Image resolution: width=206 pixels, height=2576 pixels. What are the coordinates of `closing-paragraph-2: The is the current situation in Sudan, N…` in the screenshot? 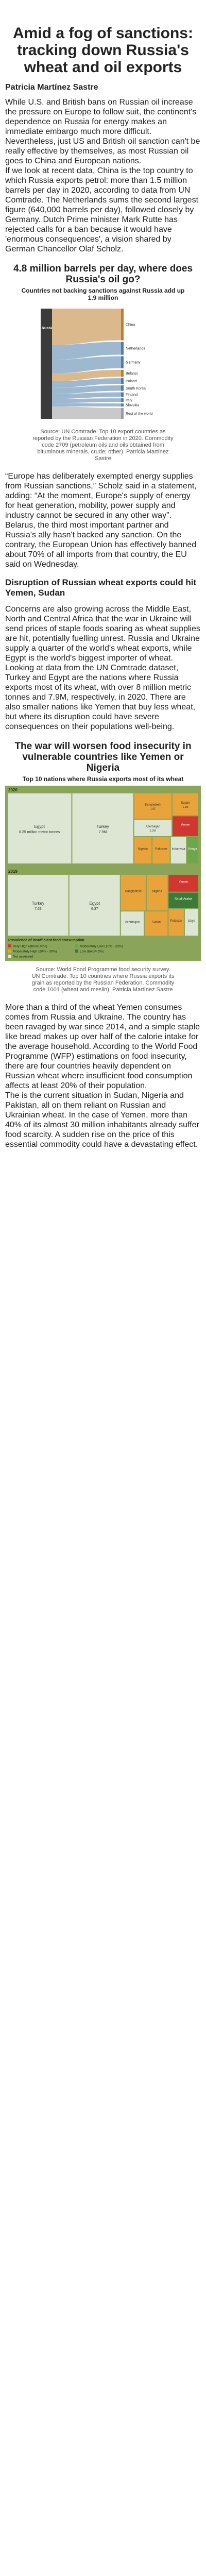 It's located at (102, 1120).